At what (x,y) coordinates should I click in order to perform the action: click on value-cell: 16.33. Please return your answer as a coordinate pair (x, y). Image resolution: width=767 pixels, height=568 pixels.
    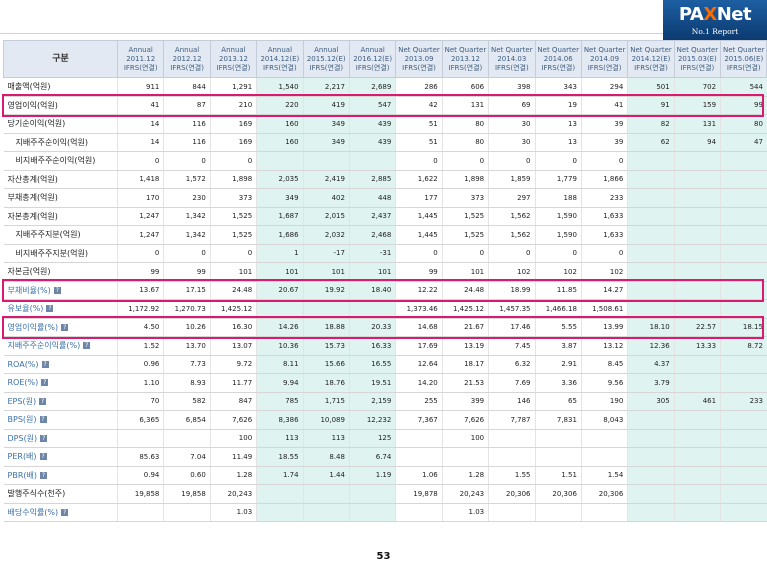
    Looking at the image, I should click on (372, 346).